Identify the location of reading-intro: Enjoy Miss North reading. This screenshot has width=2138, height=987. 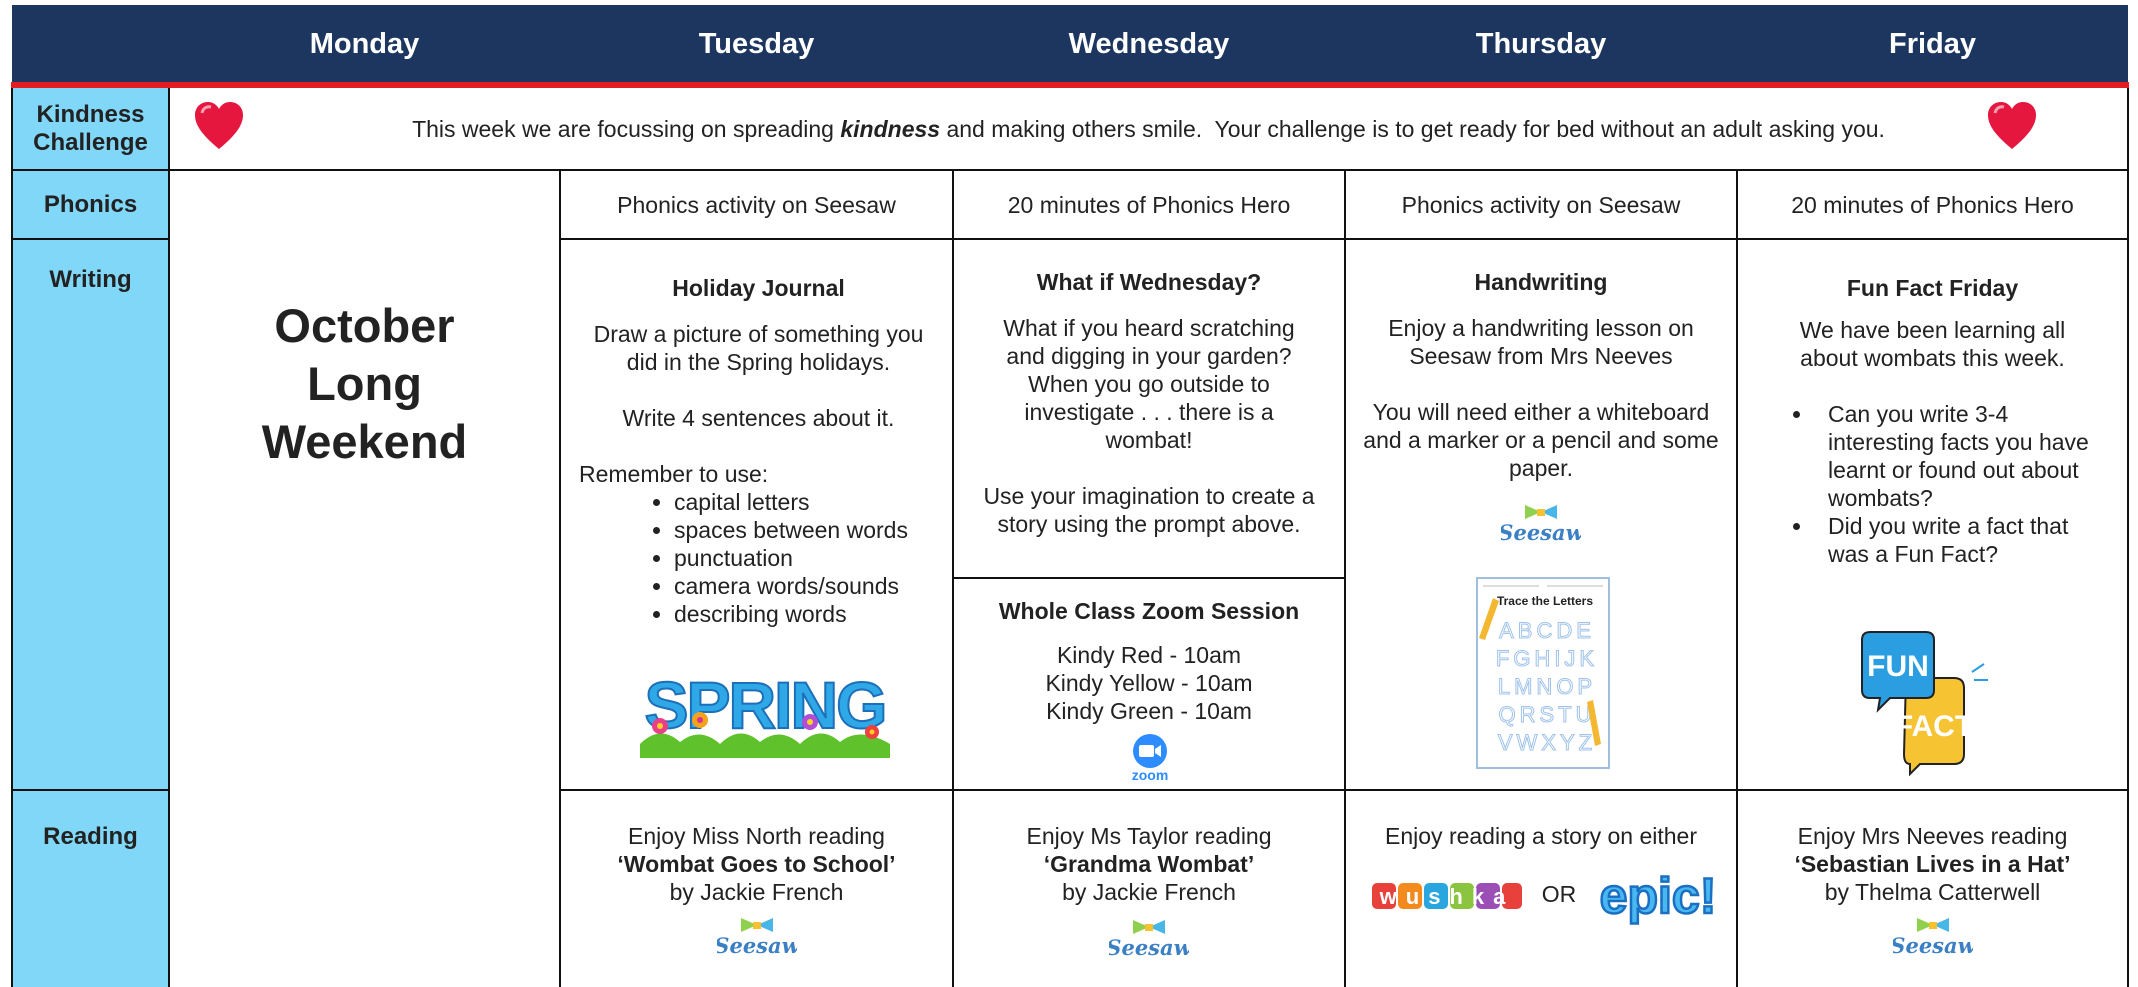
(756, 836).